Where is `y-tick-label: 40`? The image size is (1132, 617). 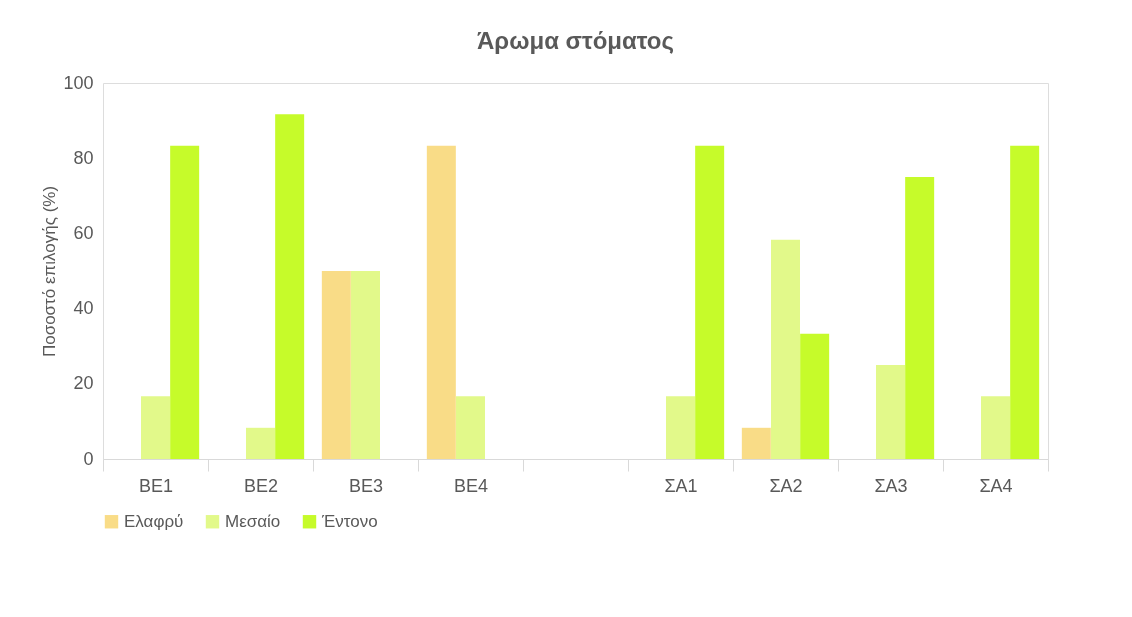
y-tick-label: 40 is located at coordinates (83, 308).